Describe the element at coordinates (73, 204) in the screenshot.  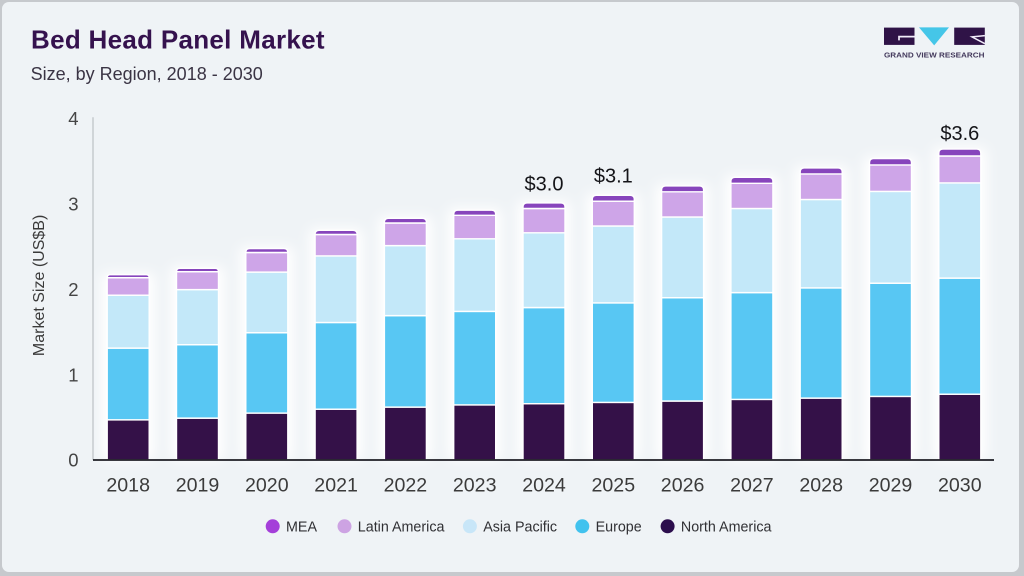
I see `svg-text: 3` at that location.